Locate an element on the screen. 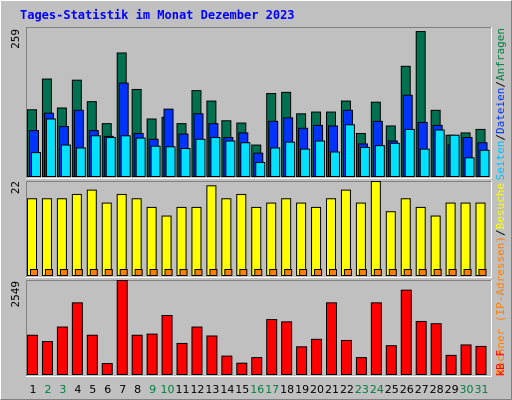 The width and height of the screenshot is (512, 400). side-legend-middle-part-1: / is located at coordinates (500, 232).